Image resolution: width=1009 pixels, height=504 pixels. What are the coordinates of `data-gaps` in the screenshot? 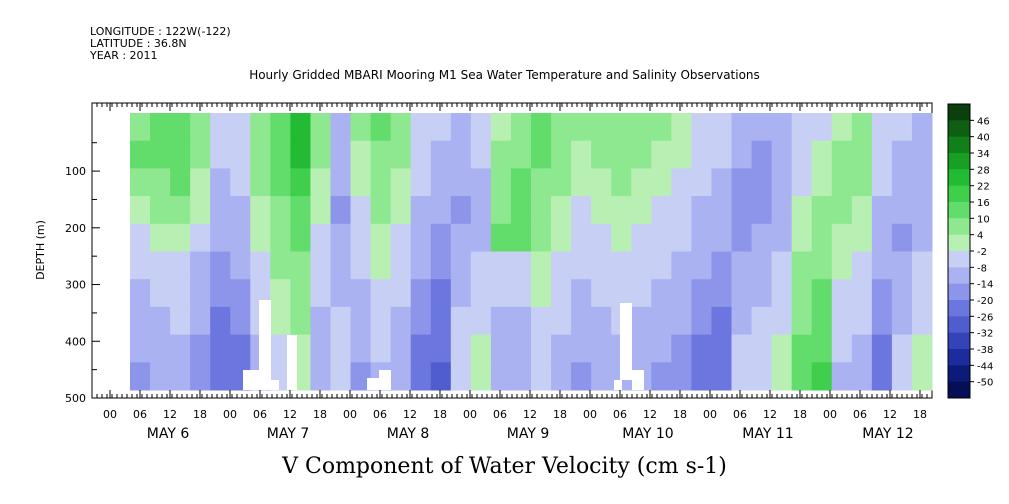 It's located at (443, 345).